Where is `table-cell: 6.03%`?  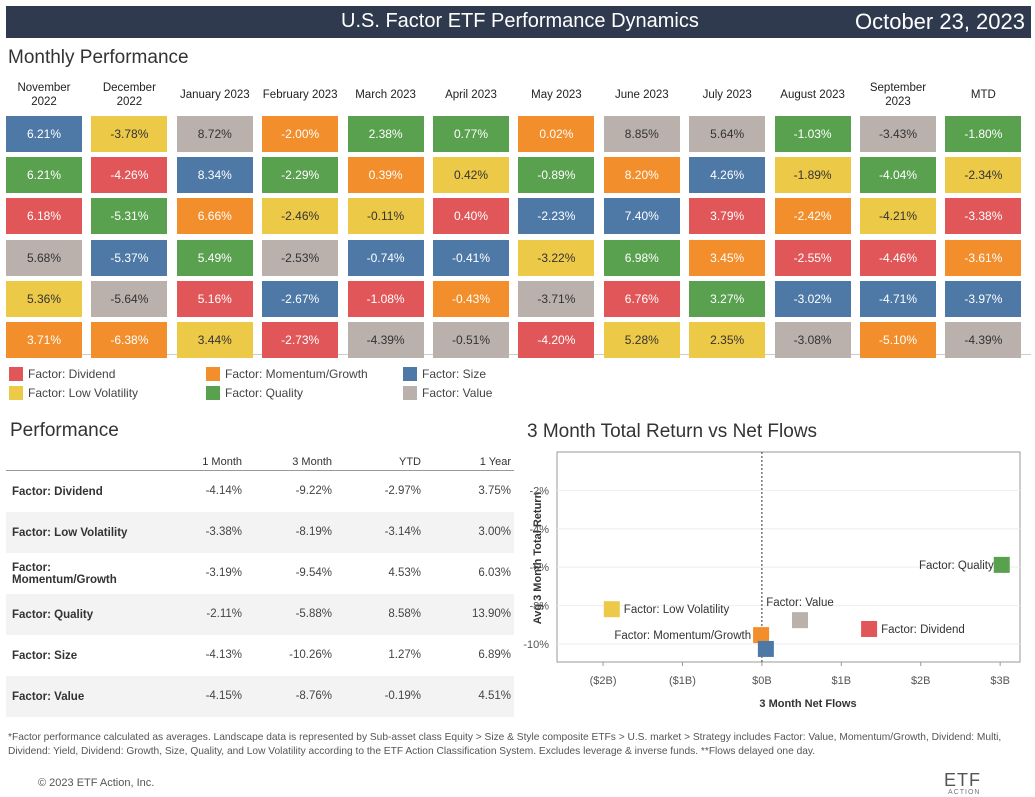
table-cell: 6.03% is located at coordinates (494, 573).